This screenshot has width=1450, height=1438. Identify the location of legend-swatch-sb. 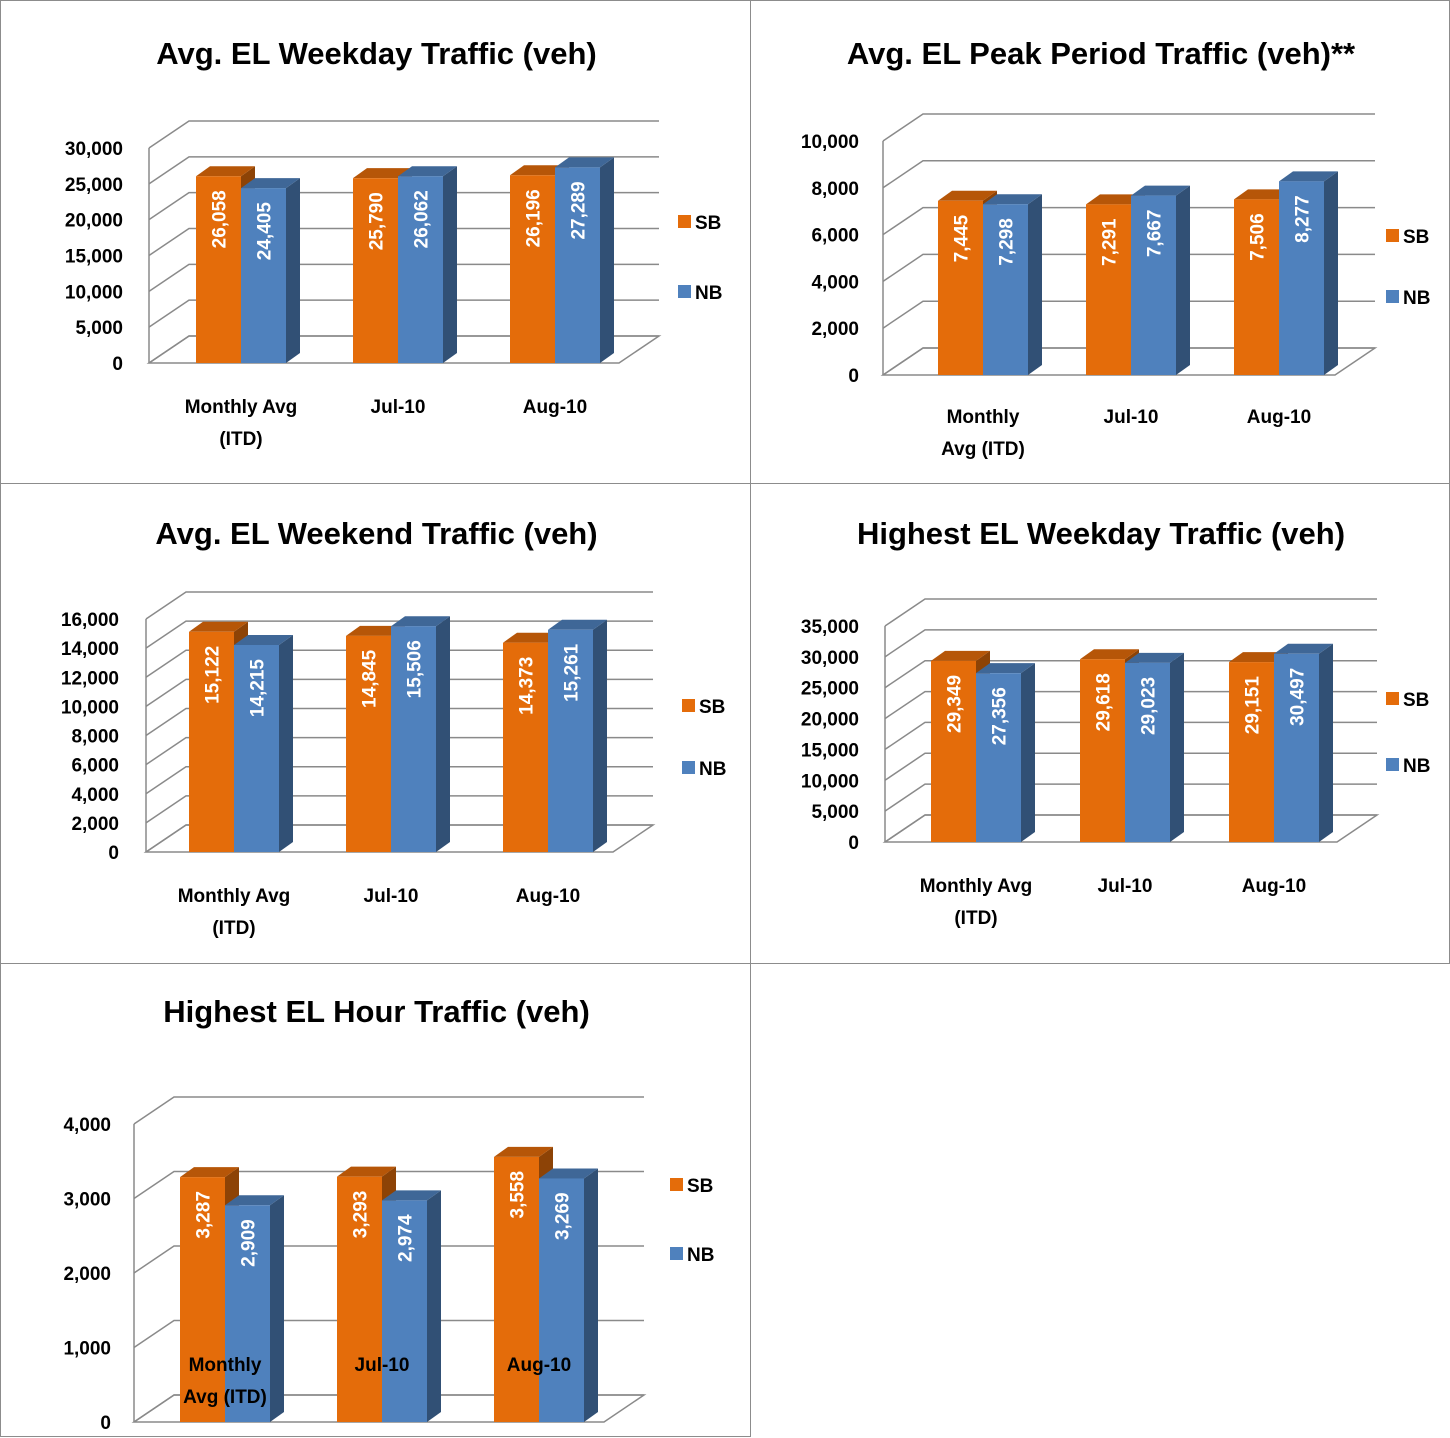
(1392, 235).